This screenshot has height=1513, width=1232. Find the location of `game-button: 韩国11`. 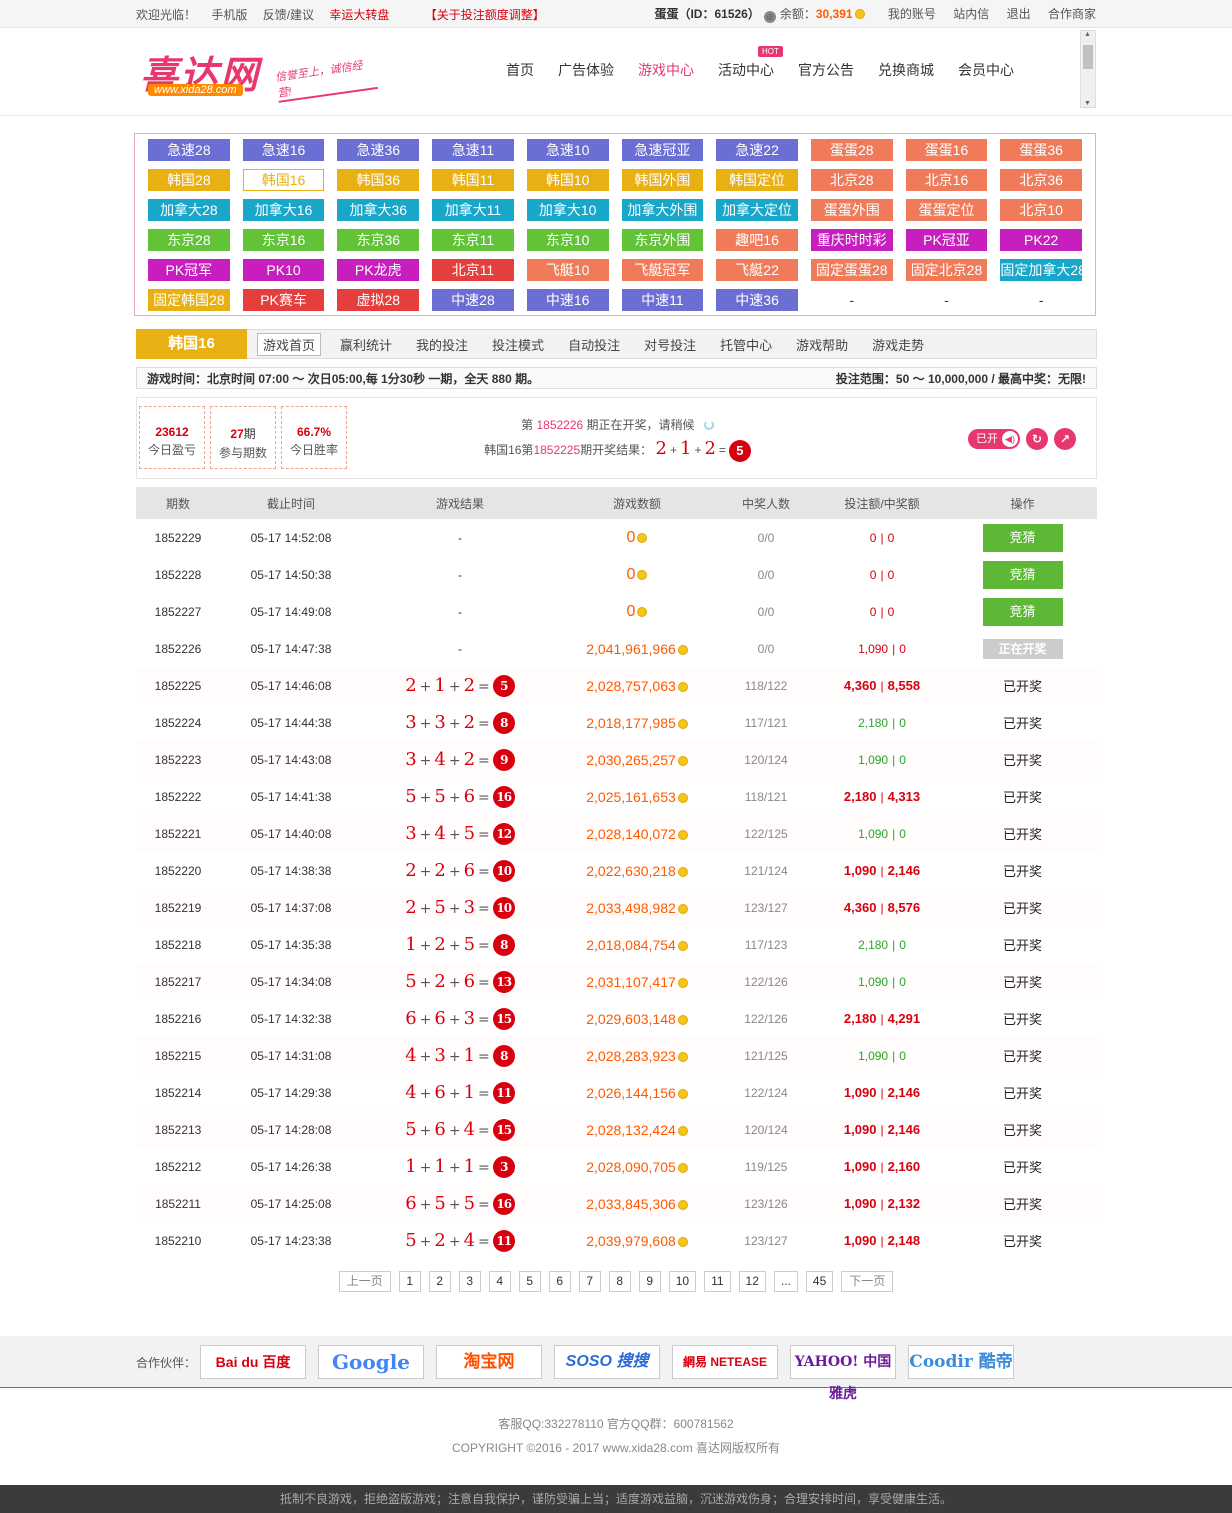

game-button: 韩国11 is located at coordinates (473, 180).